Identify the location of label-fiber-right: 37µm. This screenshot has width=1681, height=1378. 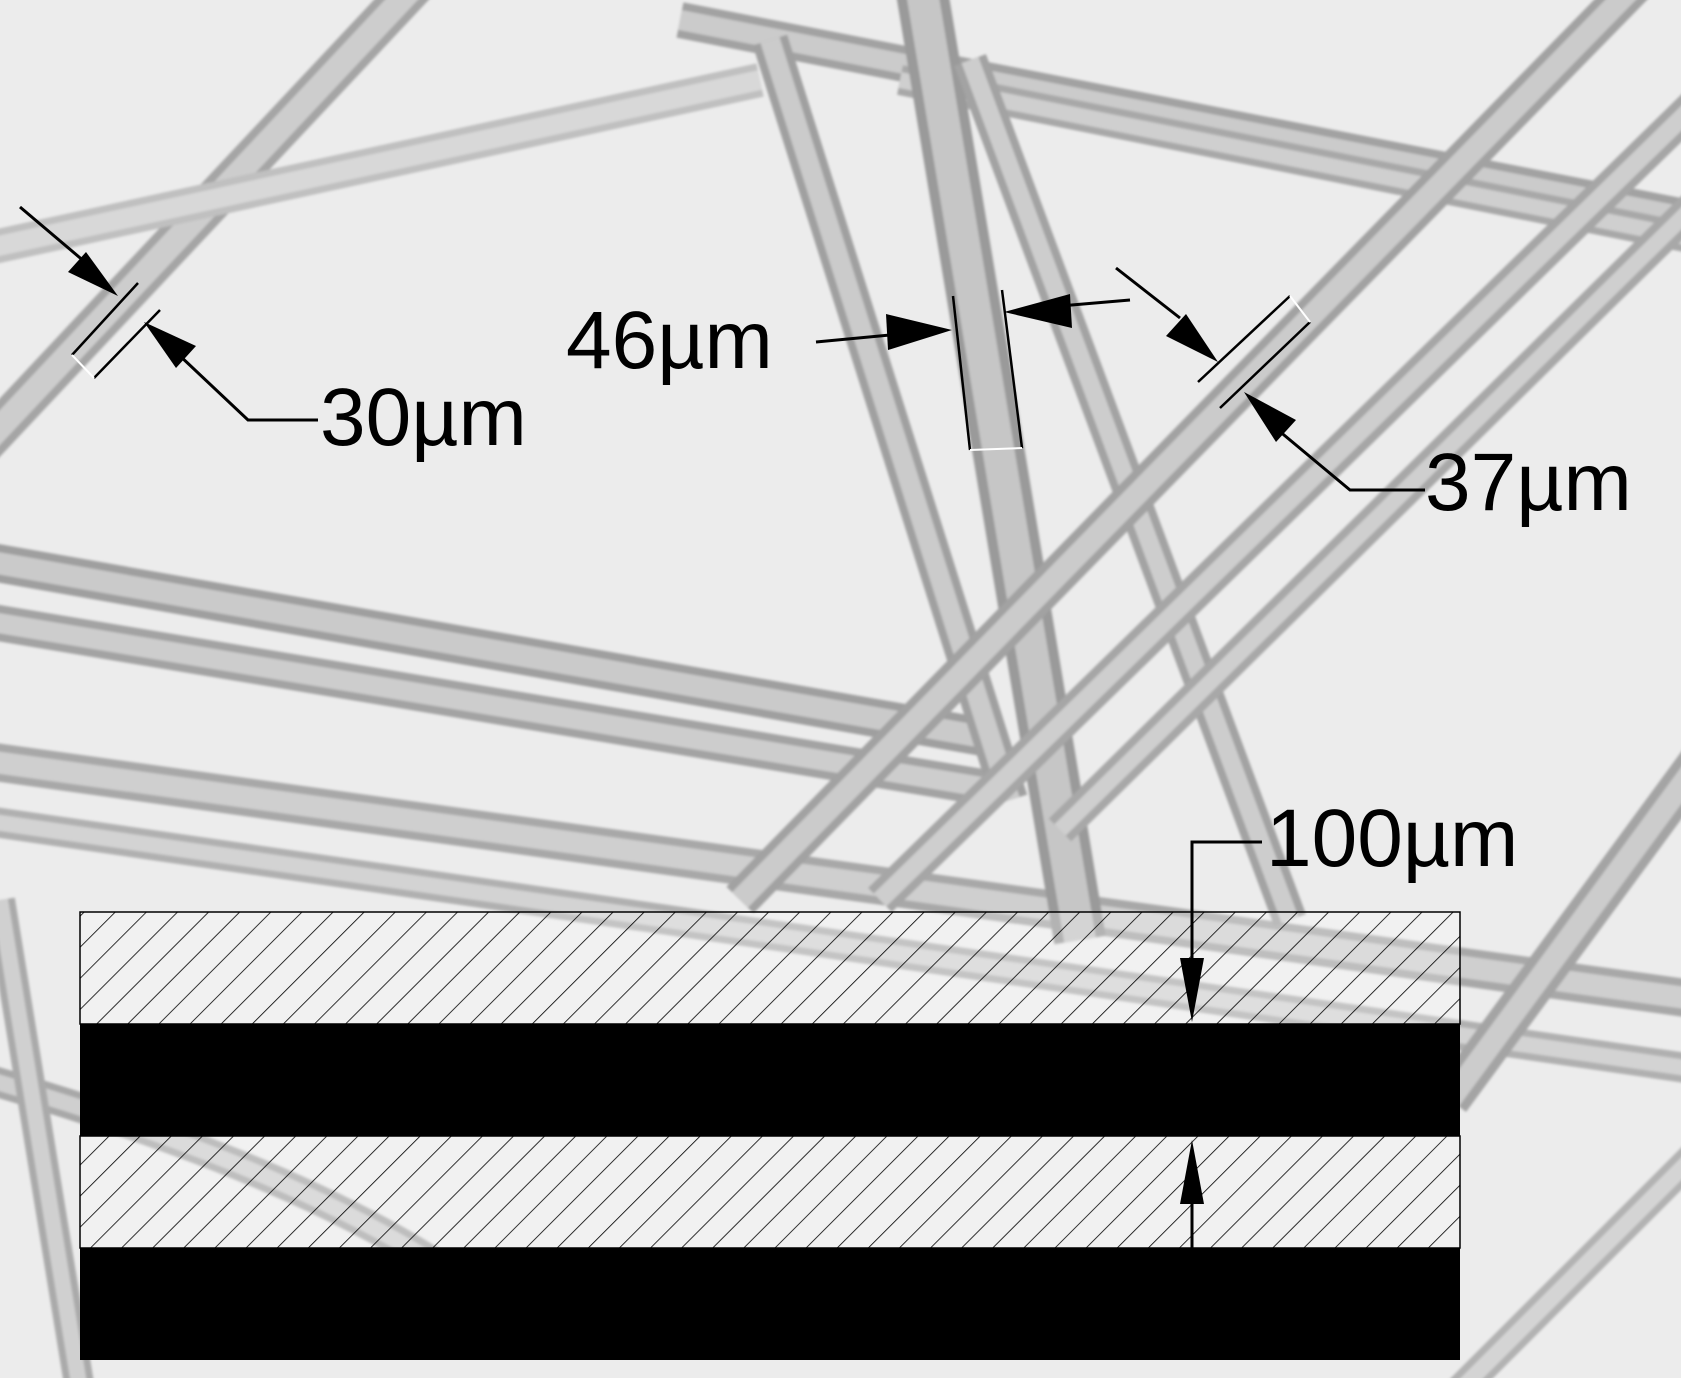
(1528, 482).